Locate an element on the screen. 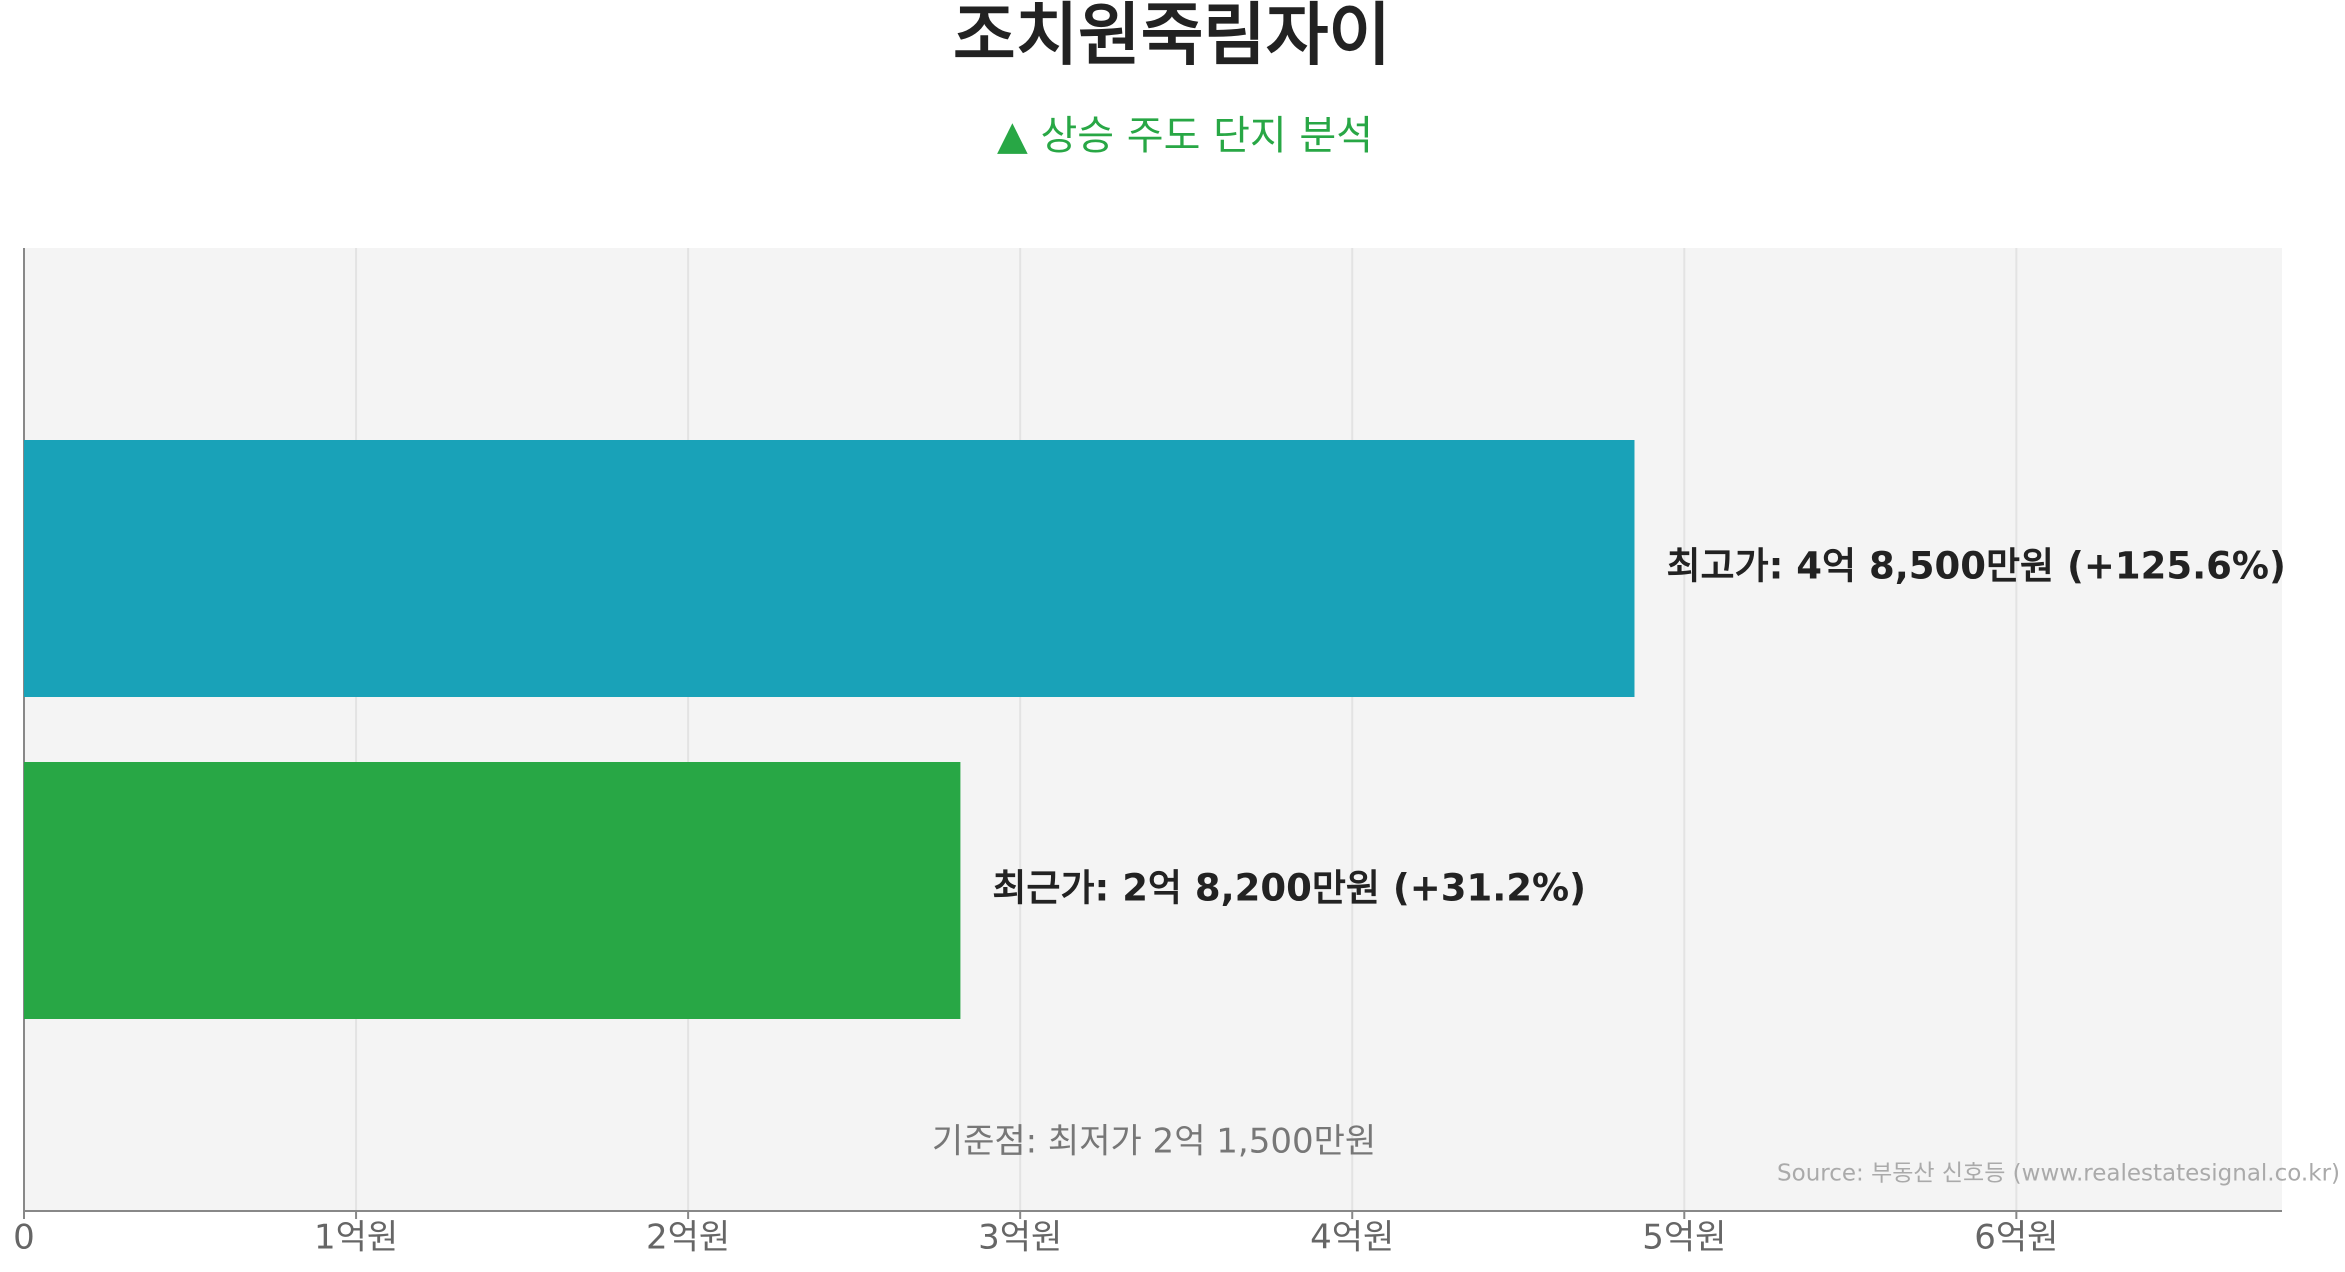 Image resolution: width=2345 pixels, height=1272 pixels. x-tick-label: 6억원 is located at coordinates (2016, 1238).